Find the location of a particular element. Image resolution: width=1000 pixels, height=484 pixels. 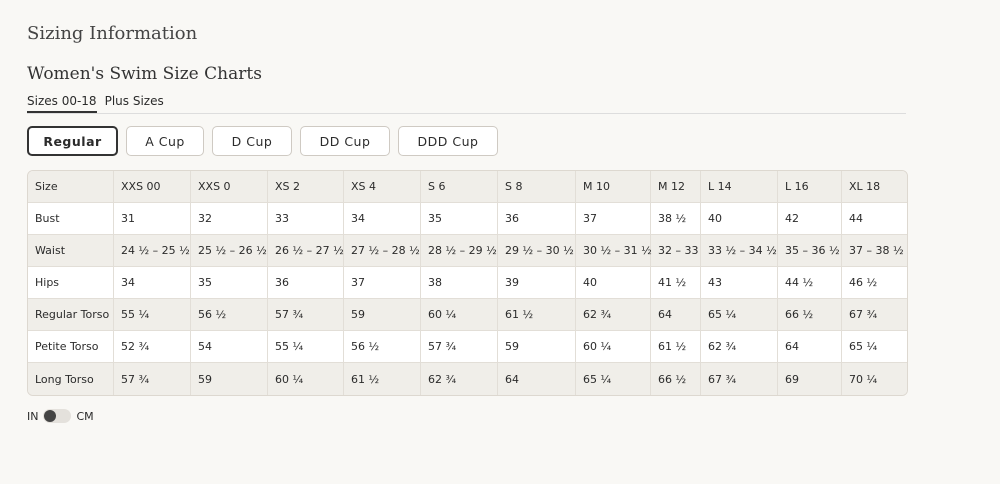

row-label: Bust is located at coordinates (71, 219).